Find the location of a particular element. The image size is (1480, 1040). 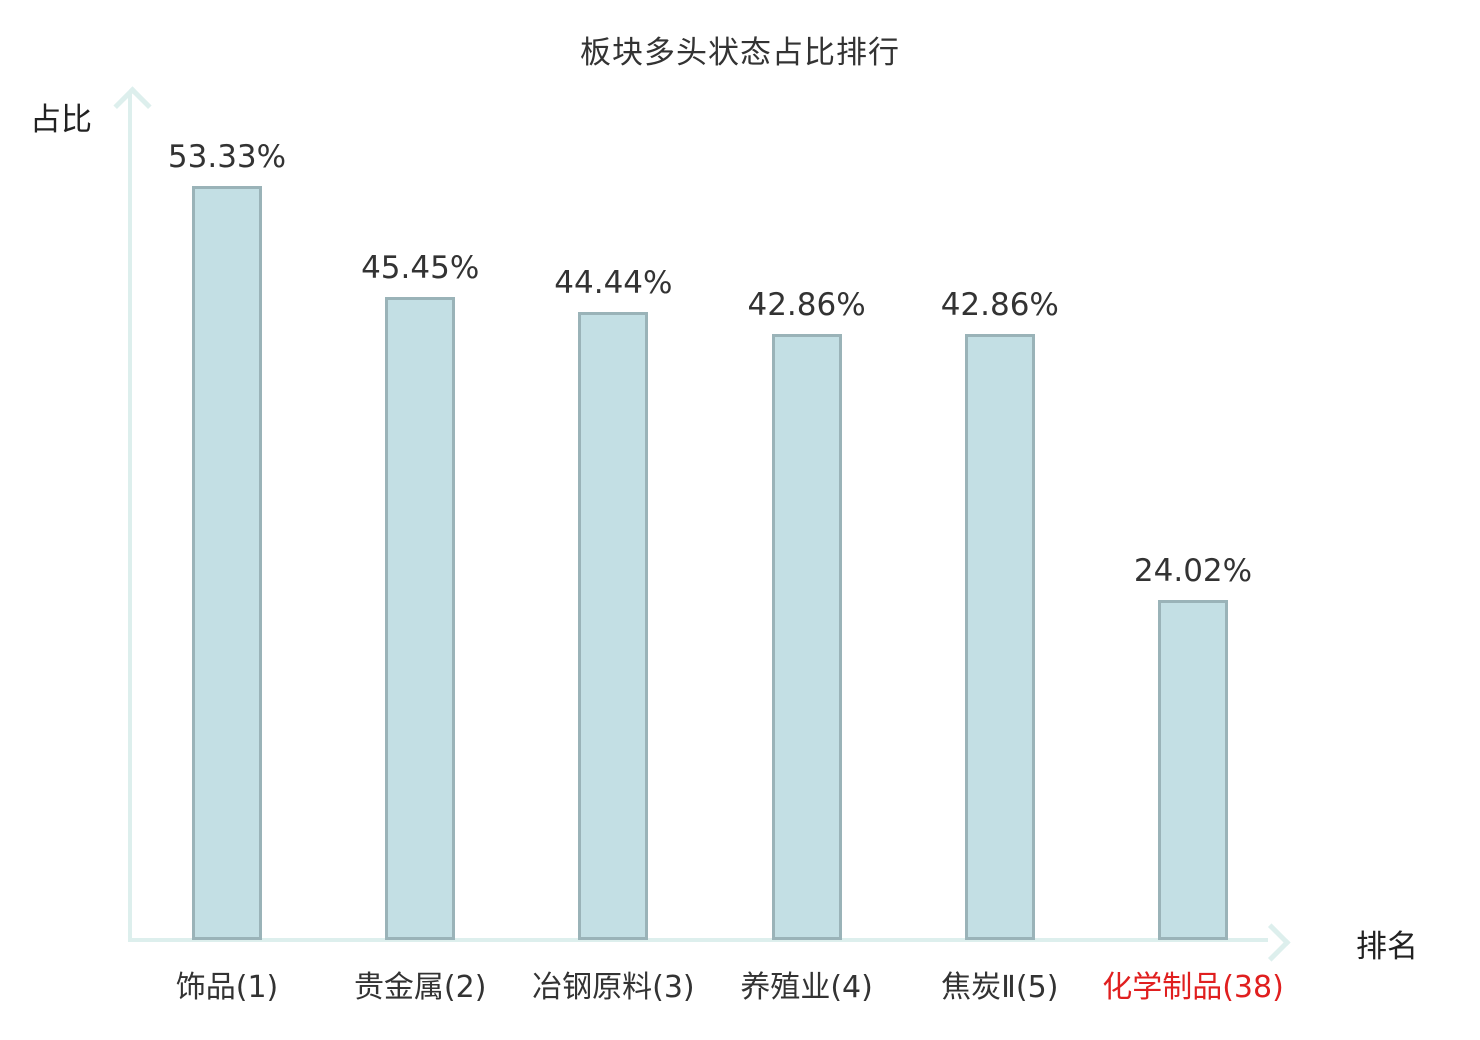

x-axis-line is located at coordinates (698, 940).